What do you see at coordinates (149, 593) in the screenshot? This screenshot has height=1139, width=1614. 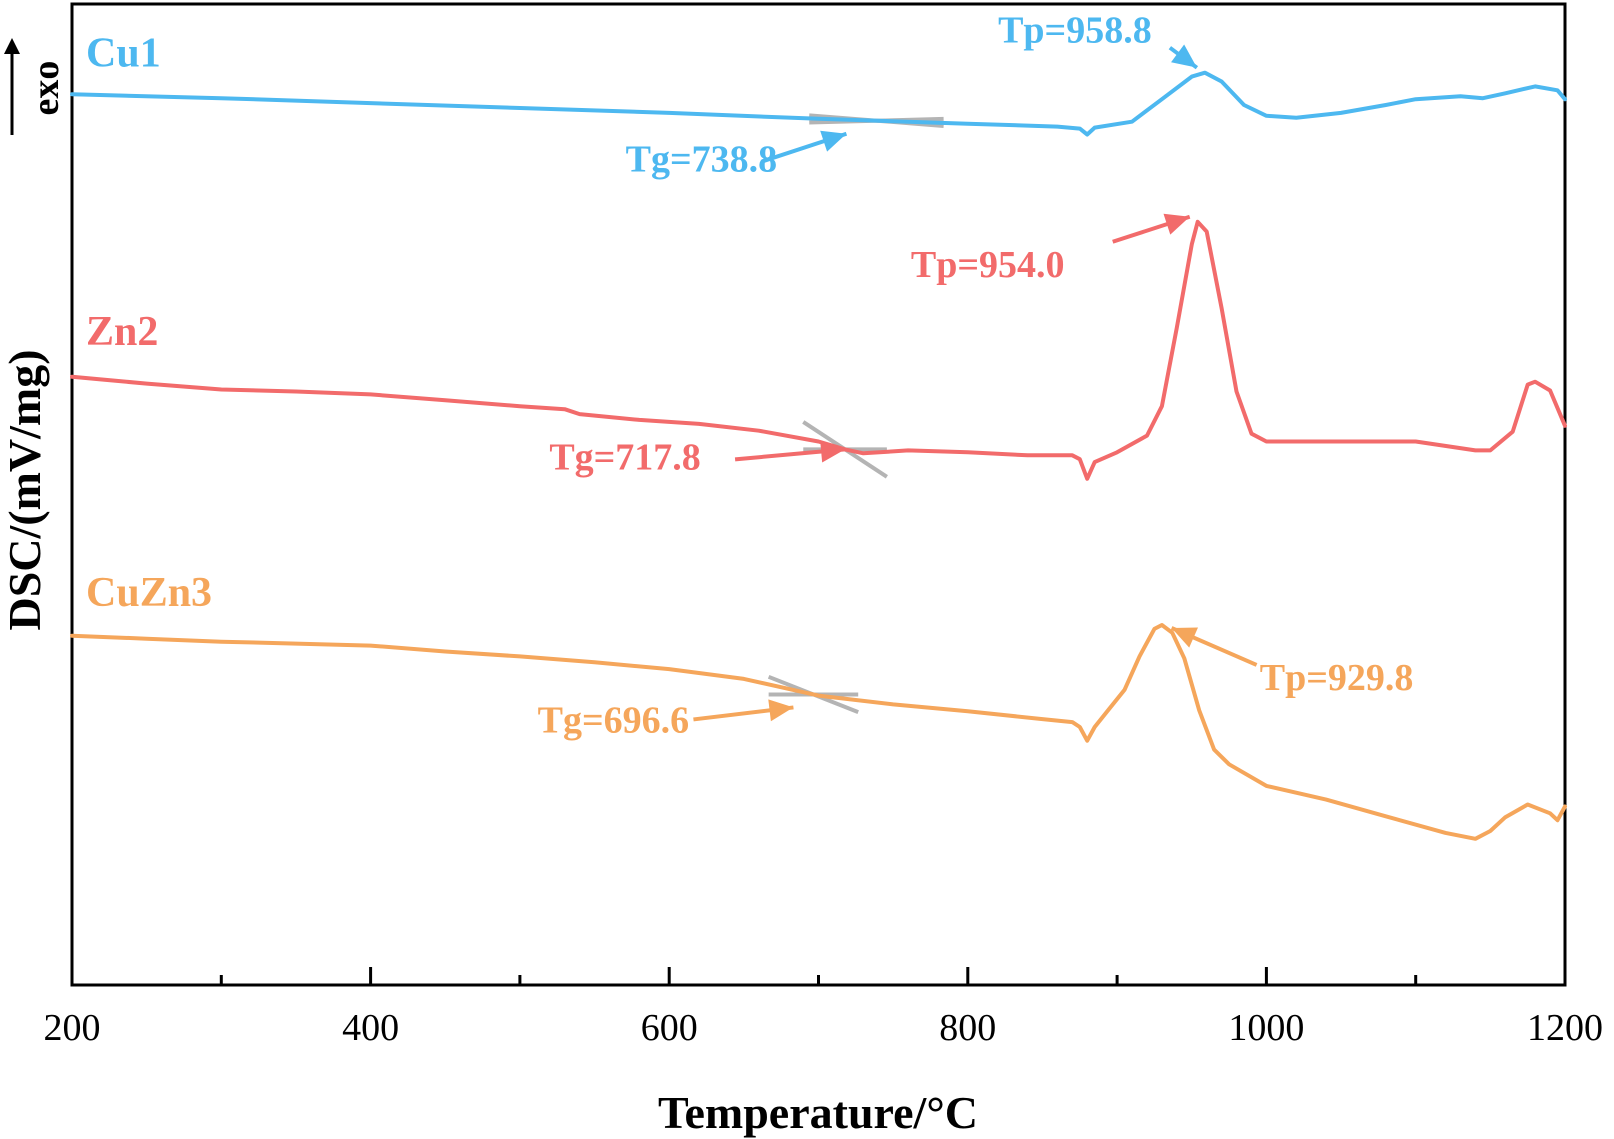 I see `series-name-CuZn3: CuZn3` at bounding box center [149, 593].